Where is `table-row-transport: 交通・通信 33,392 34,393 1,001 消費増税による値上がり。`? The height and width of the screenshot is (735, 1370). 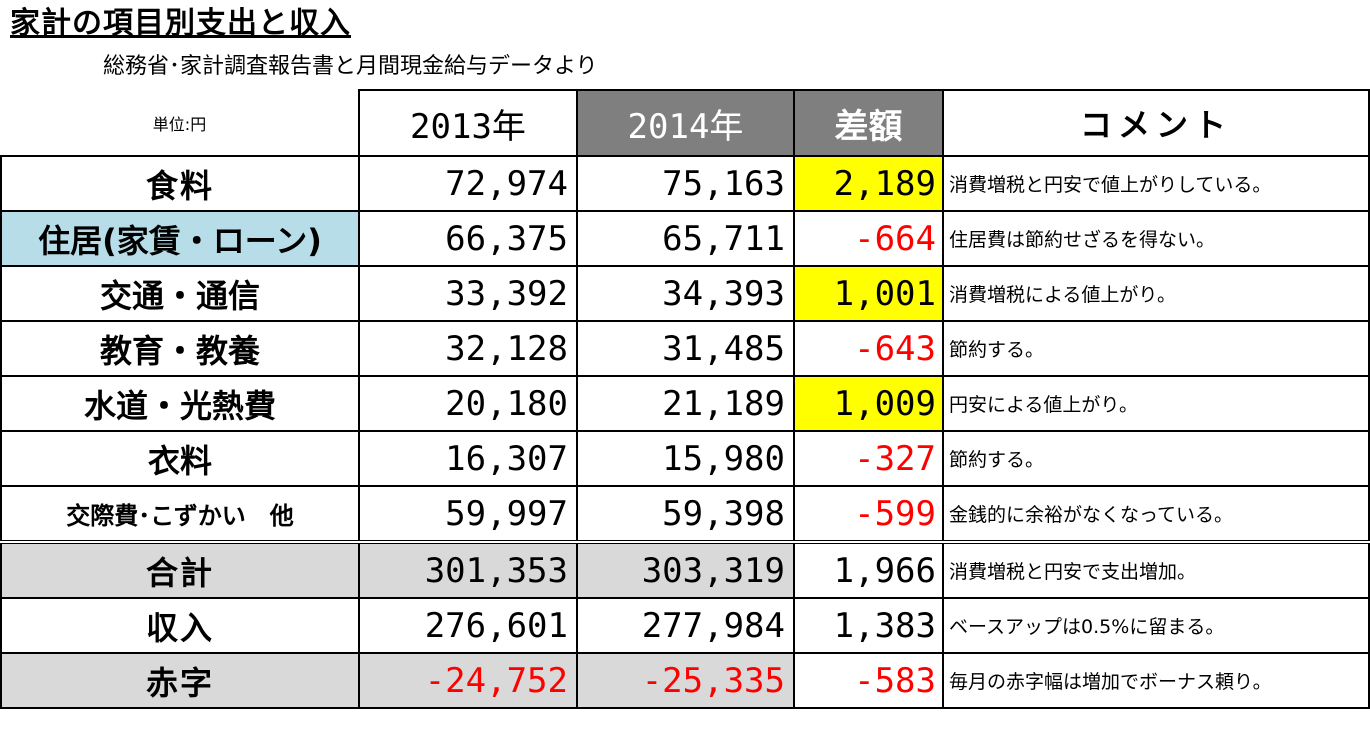 table-row-transport: 交通・通信 33,392 34,393 1,001 消費増税による値上がり。 is located at coordinates (685, 293).